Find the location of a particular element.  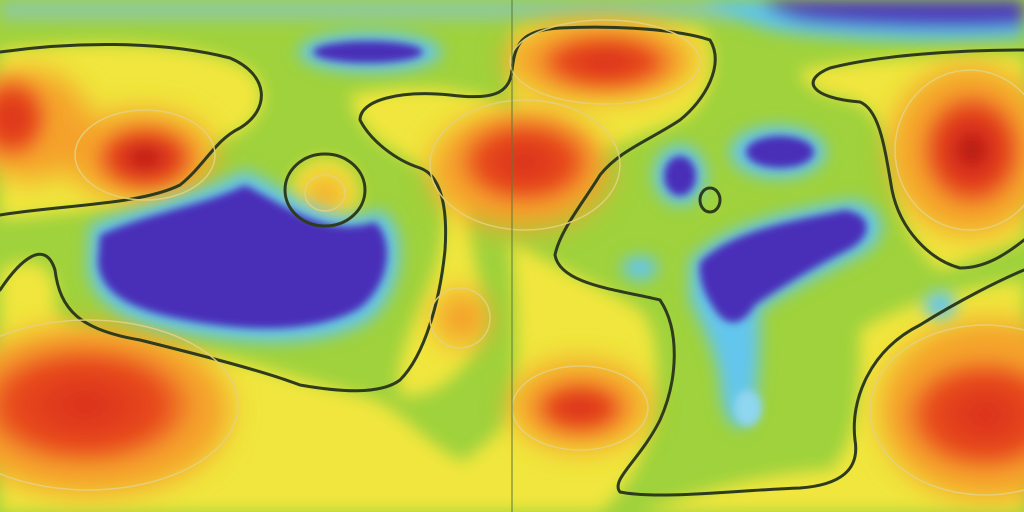

anomaly-blue-west-large is located at coordinates (242, 257).